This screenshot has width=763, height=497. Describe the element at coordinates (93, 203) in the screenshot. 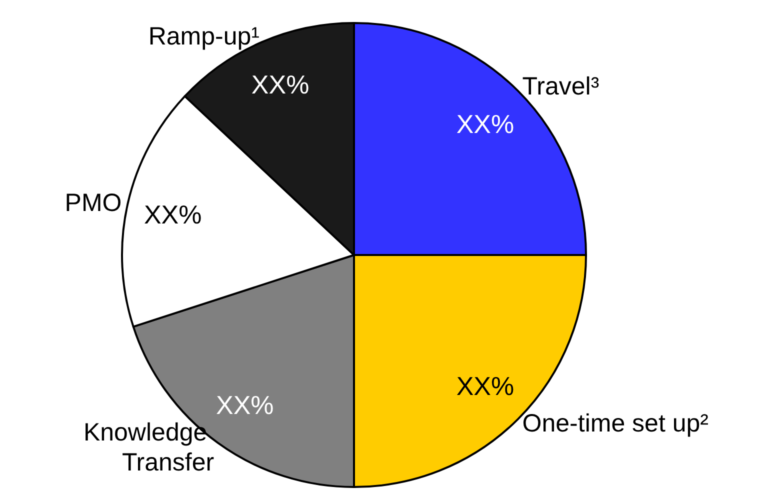

I see `slice-label: PMO` at that location.